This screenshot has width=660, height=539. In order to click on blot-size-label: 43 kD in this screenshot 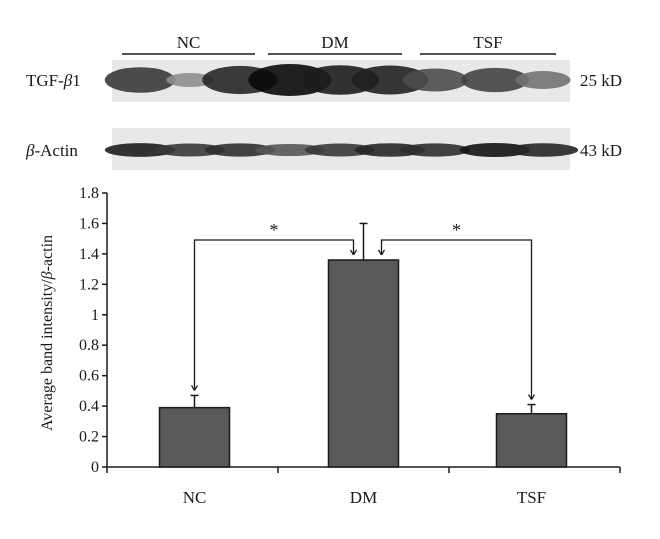, I will do `click(601, 150)`.